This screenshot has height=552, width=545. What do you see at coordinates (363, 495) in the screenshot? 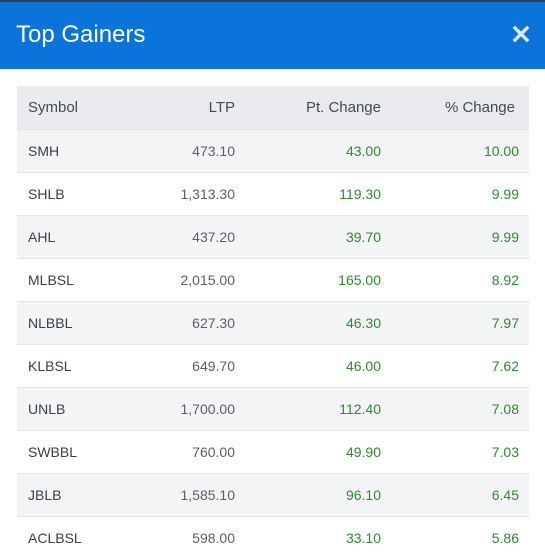
I see `pt-change-cell: 96.10` at bounding box center [363, 495].